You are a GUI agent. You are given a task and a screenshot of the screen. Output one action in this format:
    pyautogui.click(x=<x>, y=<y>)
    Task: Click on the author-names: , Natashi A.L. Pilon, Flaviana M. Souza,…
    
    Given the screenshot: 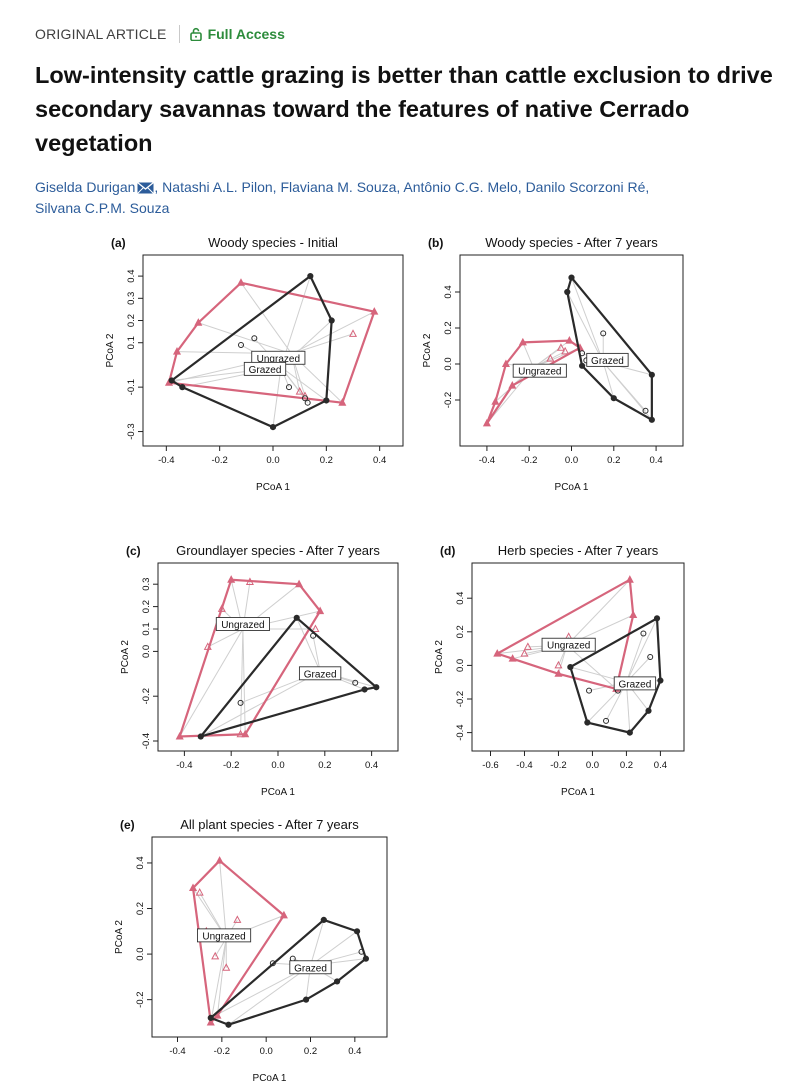 What is the action you would take?
    pyautogui.click(x=402, y=187)
    